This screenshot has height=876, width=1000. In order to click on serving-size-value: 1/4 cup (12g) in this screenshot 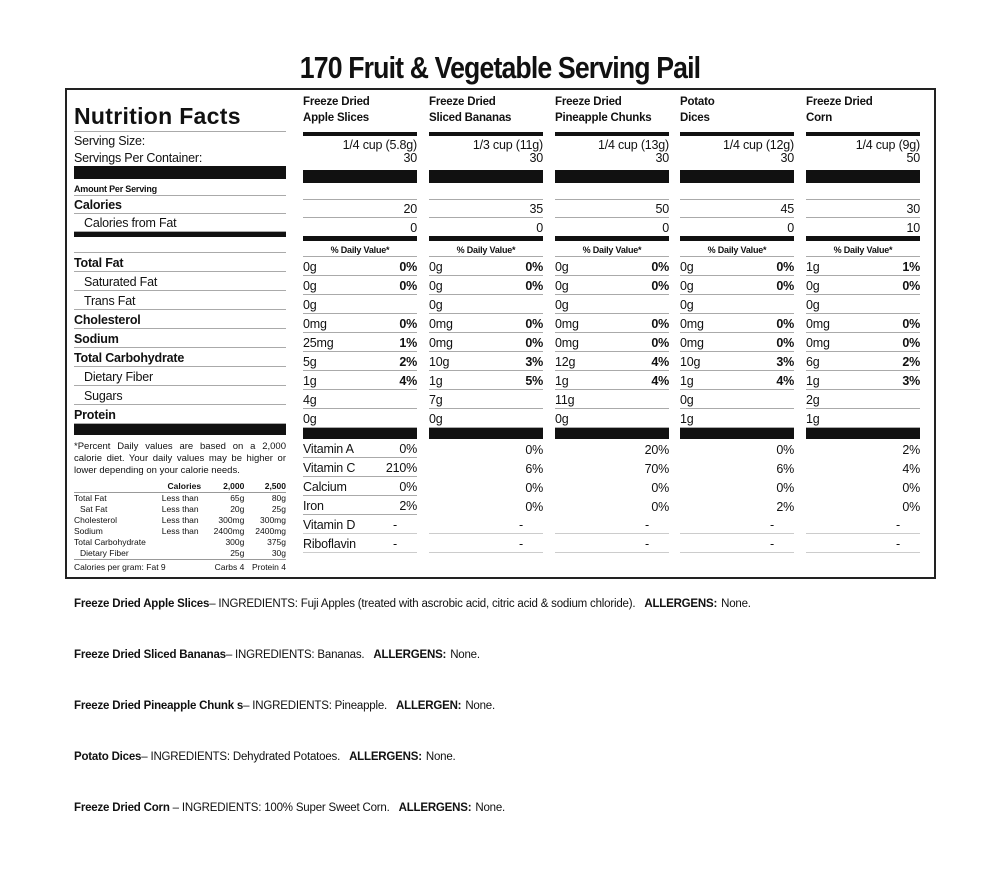, I will do `click(737, 144)`.